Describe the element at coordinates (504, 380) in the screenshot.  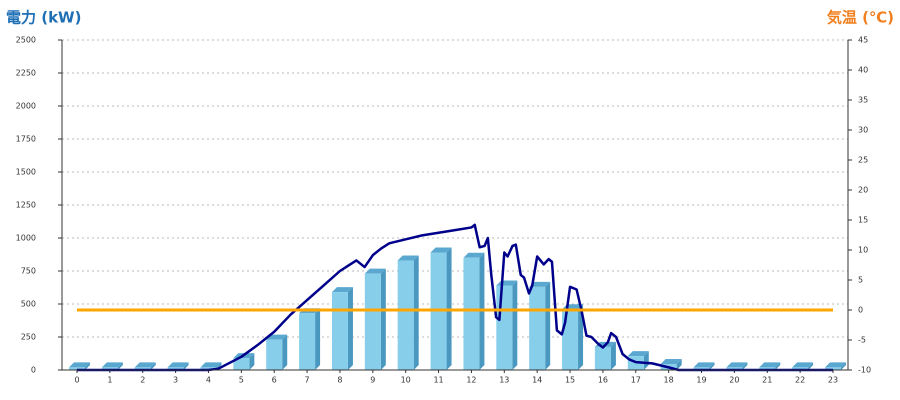
I see `x-tick-label: 13` at that location.